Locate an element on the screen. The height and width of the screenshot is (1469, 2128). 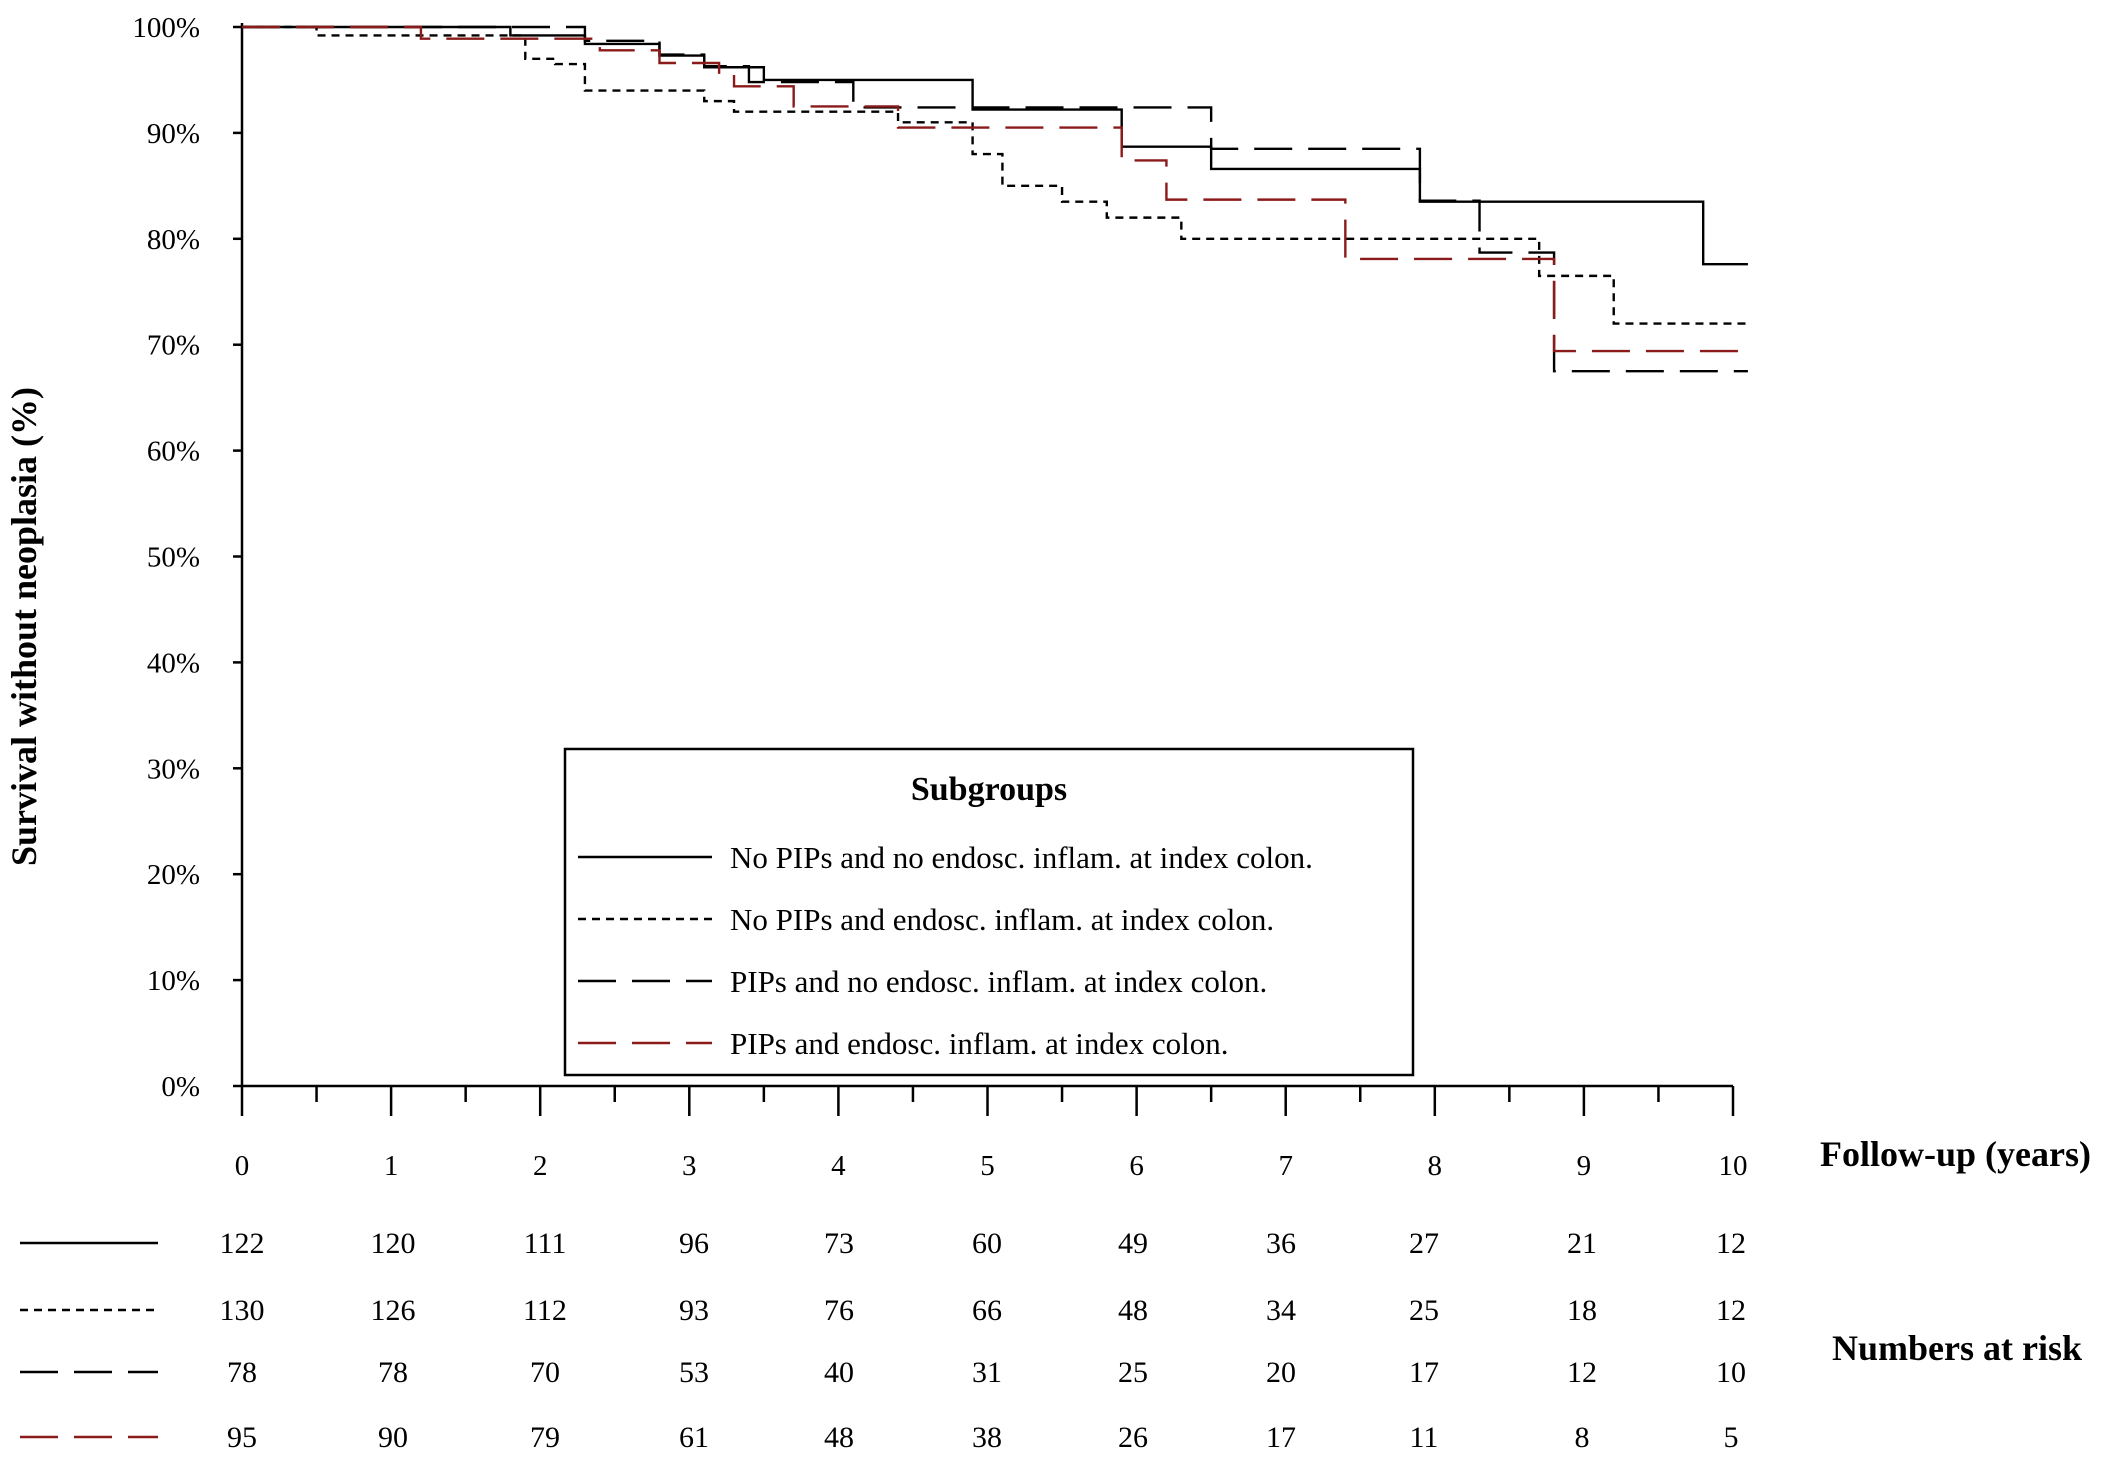
x-tick-label: 2 is located at coordinates (540, 1166).